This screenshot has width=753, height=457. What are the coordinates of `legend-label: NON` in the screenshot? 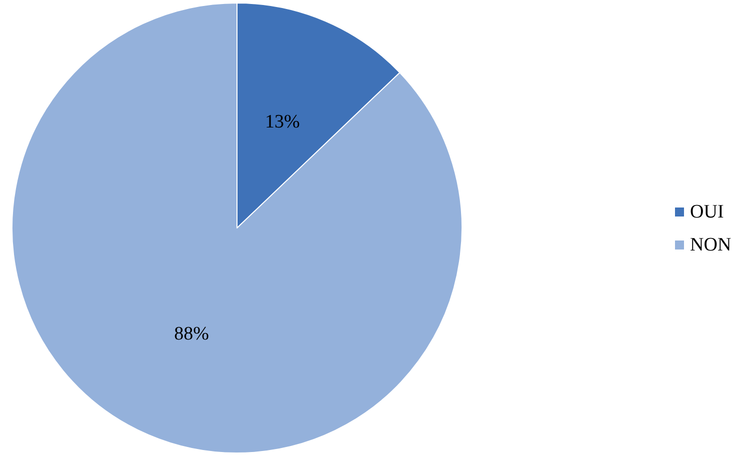 It's located at (711, 245).